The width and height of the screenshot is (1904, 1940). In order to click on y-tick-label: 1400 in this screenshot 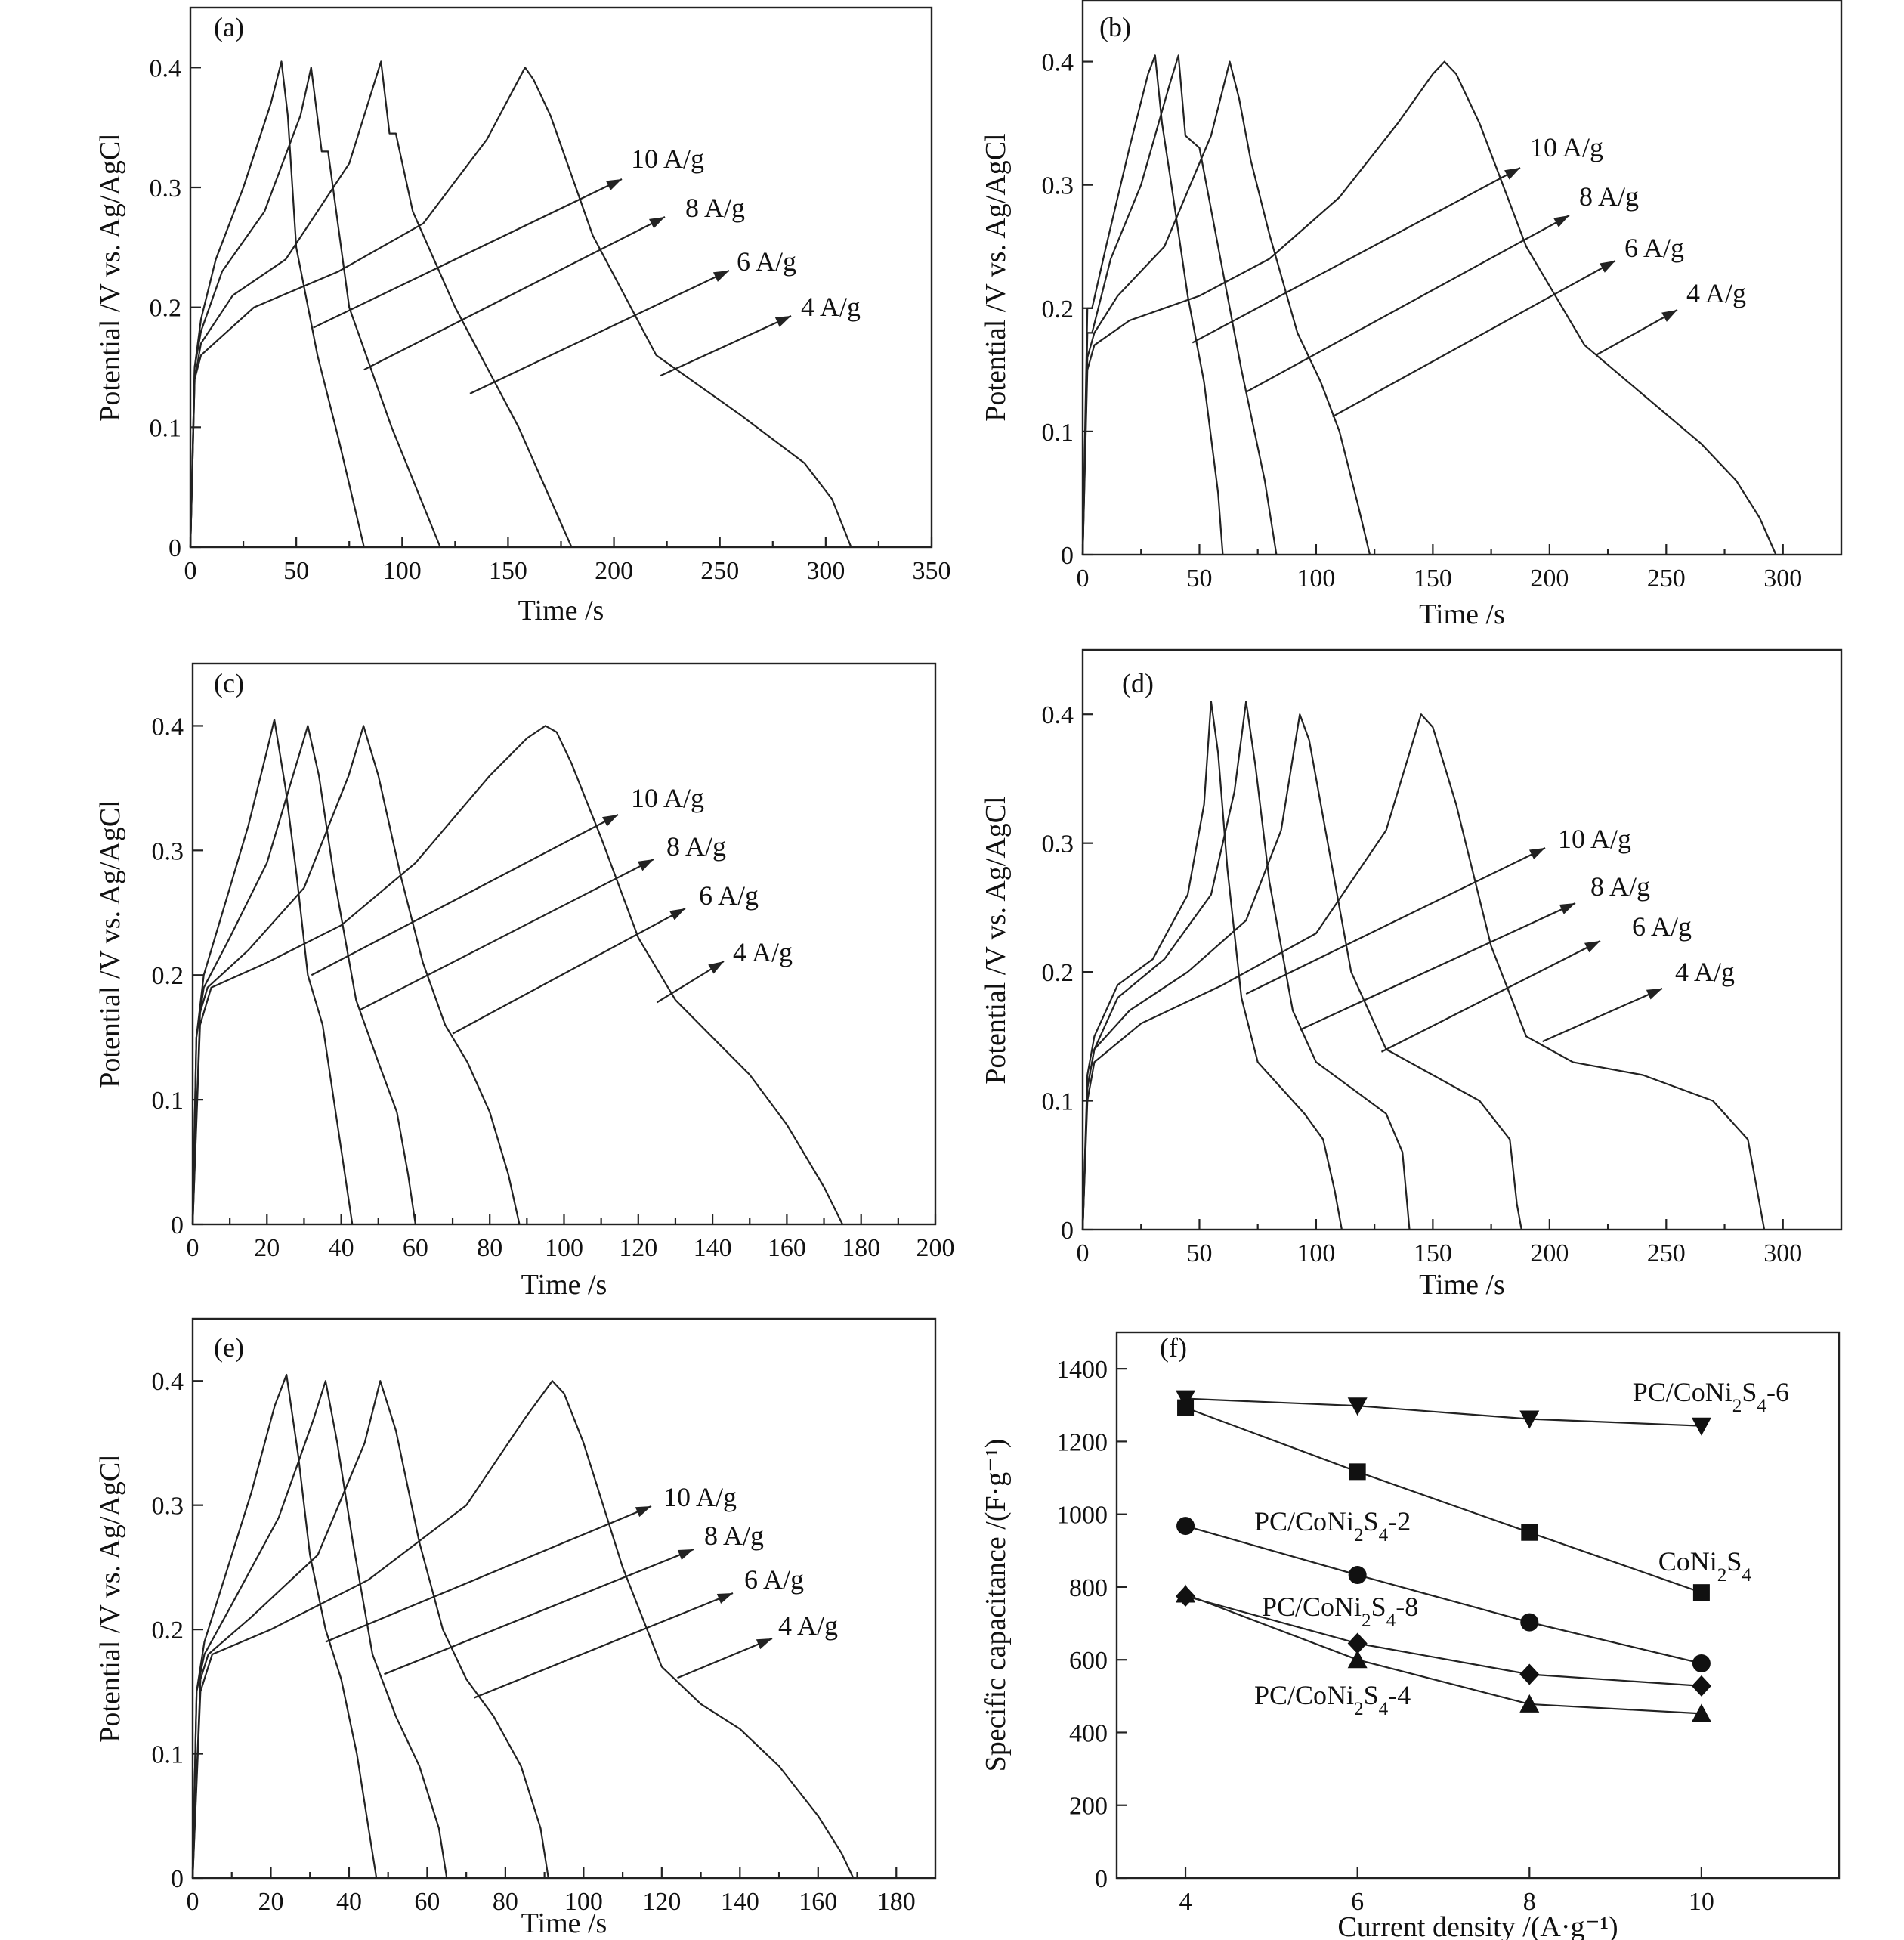, I will do `click(1082, 1370)`.